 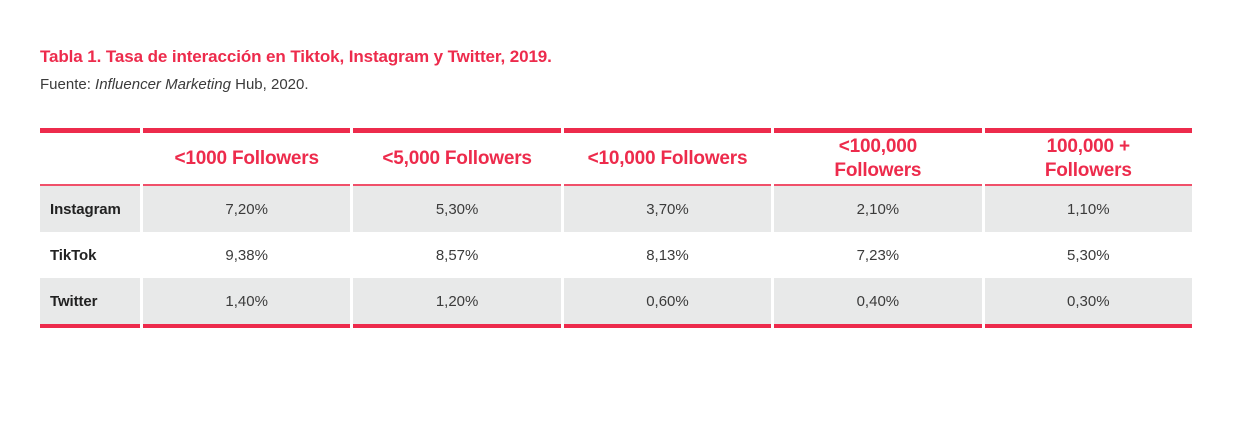 I want to click on table-row-tiktok: TikTok 9,38% 8,57% 8,13% 7,23% 5,30%, so click(x=616, y=255).